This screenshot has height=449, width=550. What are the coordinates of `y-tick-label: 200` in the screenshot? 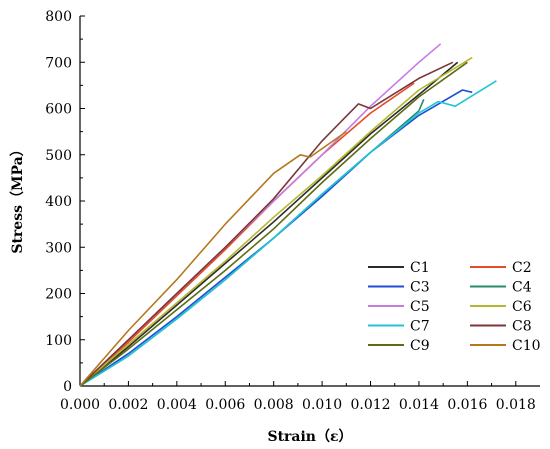 It's located at (58, 295).